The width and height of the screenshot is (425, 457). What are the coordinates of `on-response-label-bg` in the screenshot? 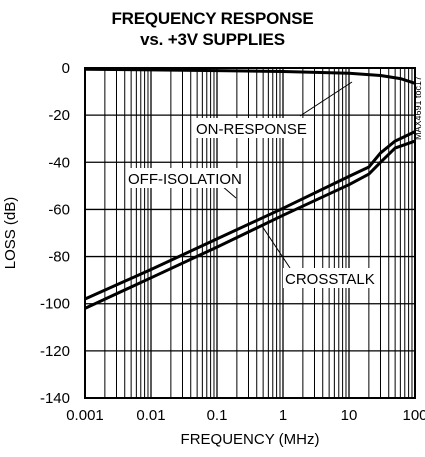 It's located at (249, 128).